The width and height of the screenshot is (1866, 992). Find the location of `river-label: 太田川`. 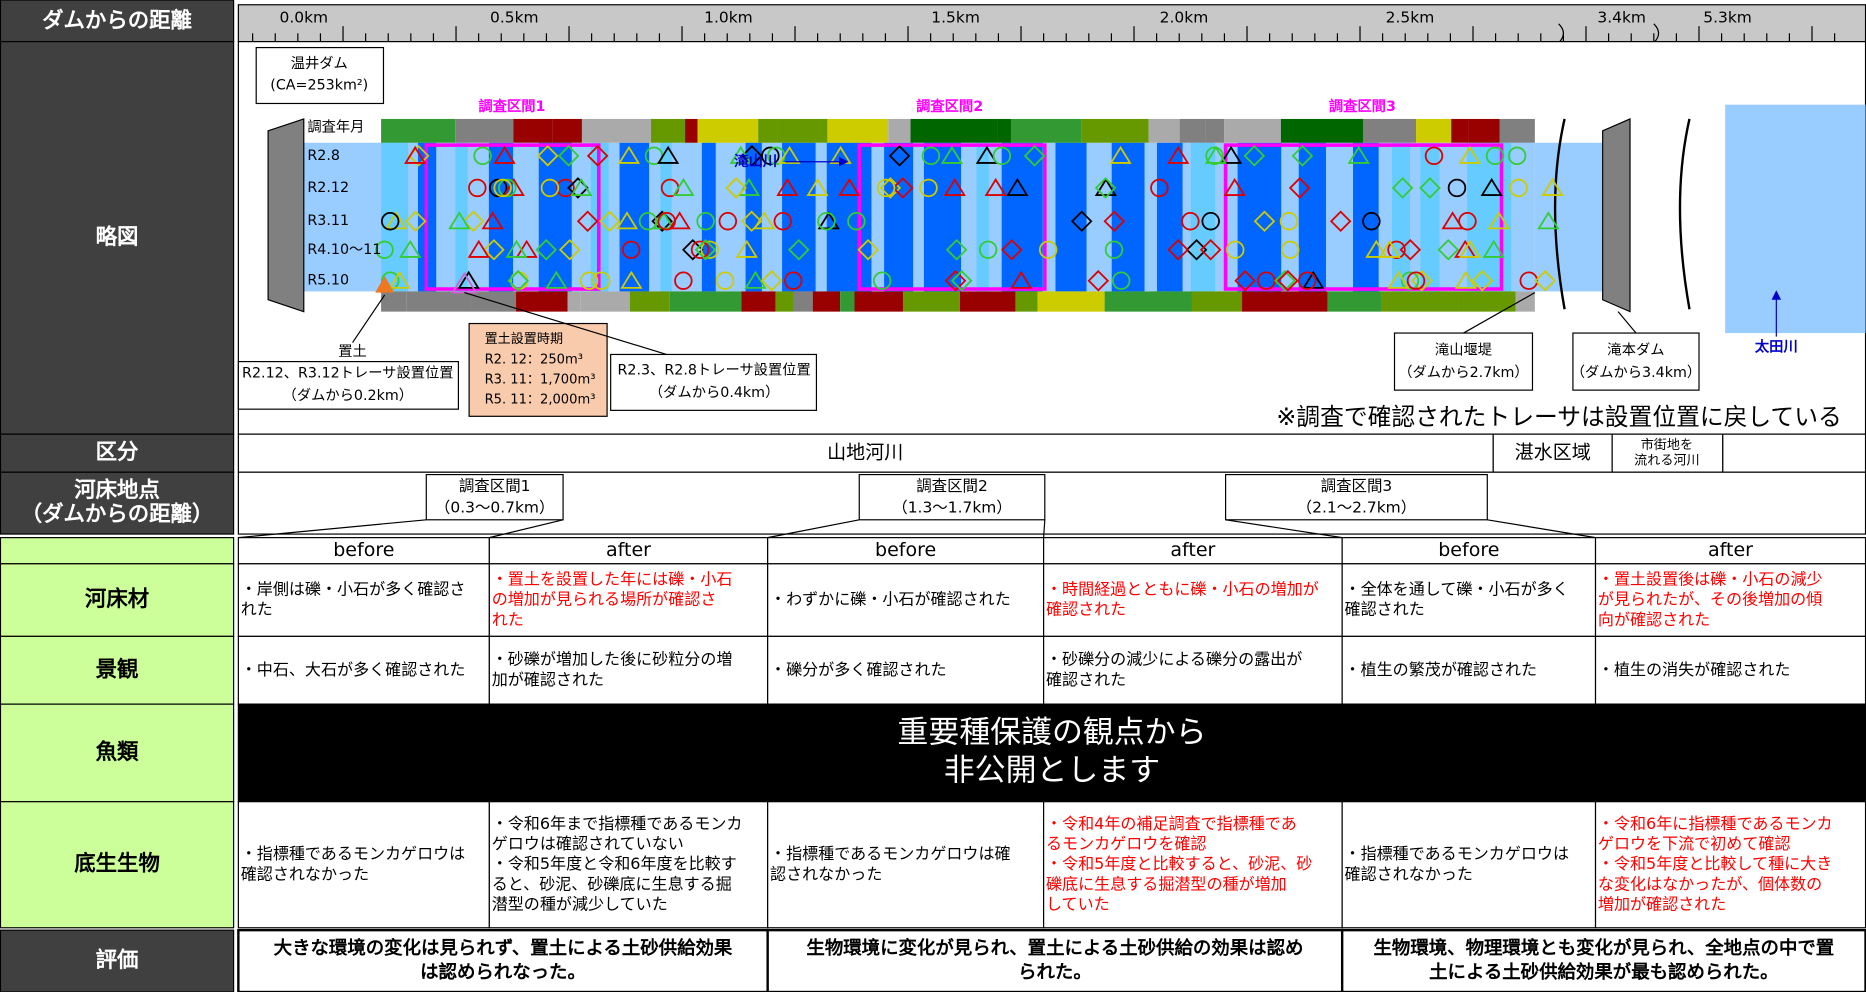

river-label: 太田川 is located at coordinates (1776, 346).